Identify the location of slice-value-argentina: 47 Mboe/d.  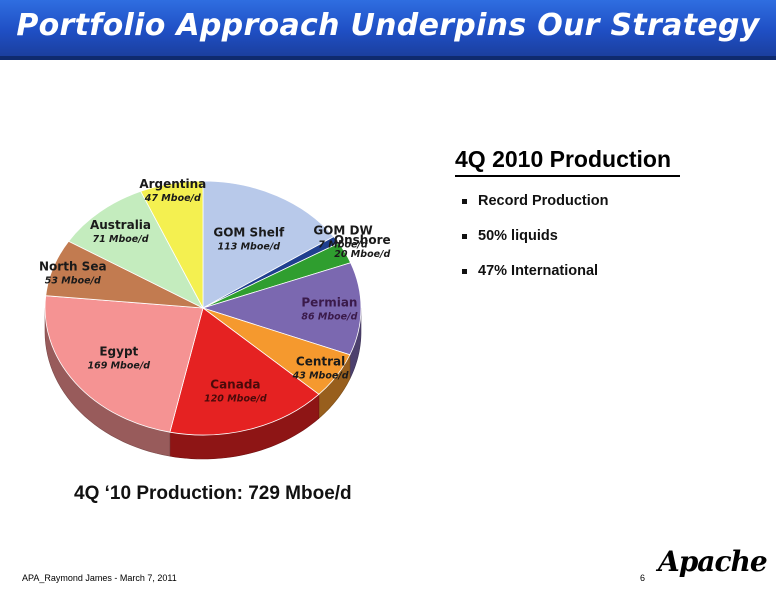
(172, 198).